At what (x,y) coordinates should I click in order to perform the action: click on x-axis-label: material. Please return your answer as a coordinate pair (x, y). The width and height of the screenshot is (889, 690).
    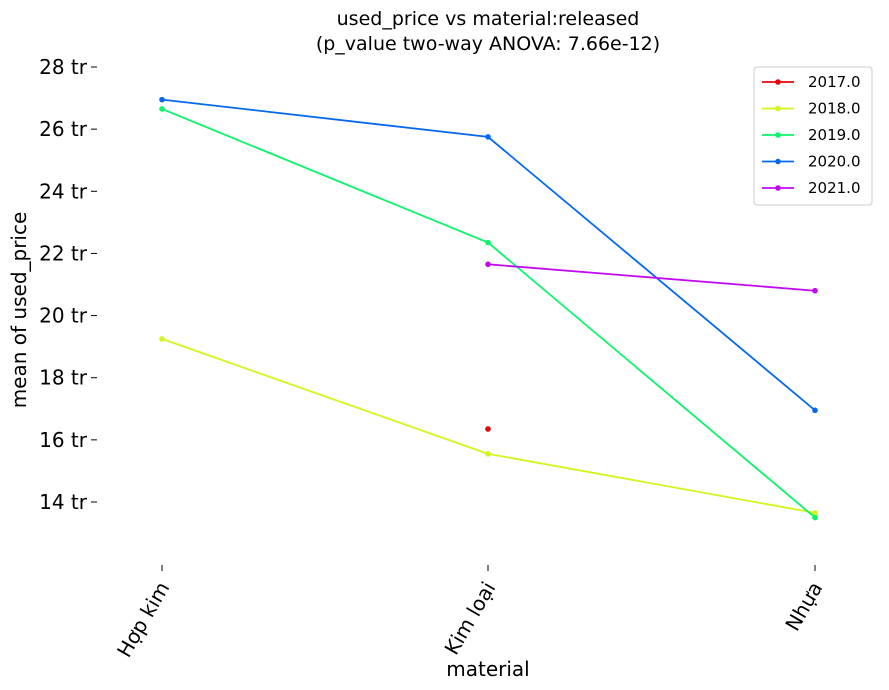
    Looking at the image, I should click on (487, 669).